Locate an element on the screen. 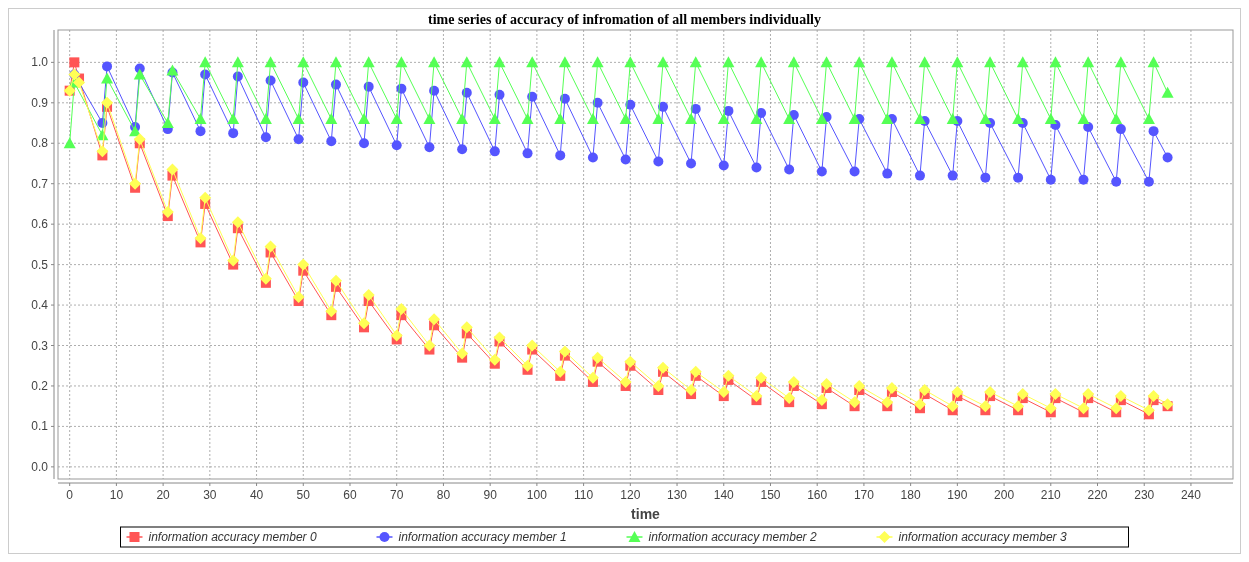 This screenshot has height=562, width=1249. y-tick-label: 0.7 is located at coordinates (40, 183).